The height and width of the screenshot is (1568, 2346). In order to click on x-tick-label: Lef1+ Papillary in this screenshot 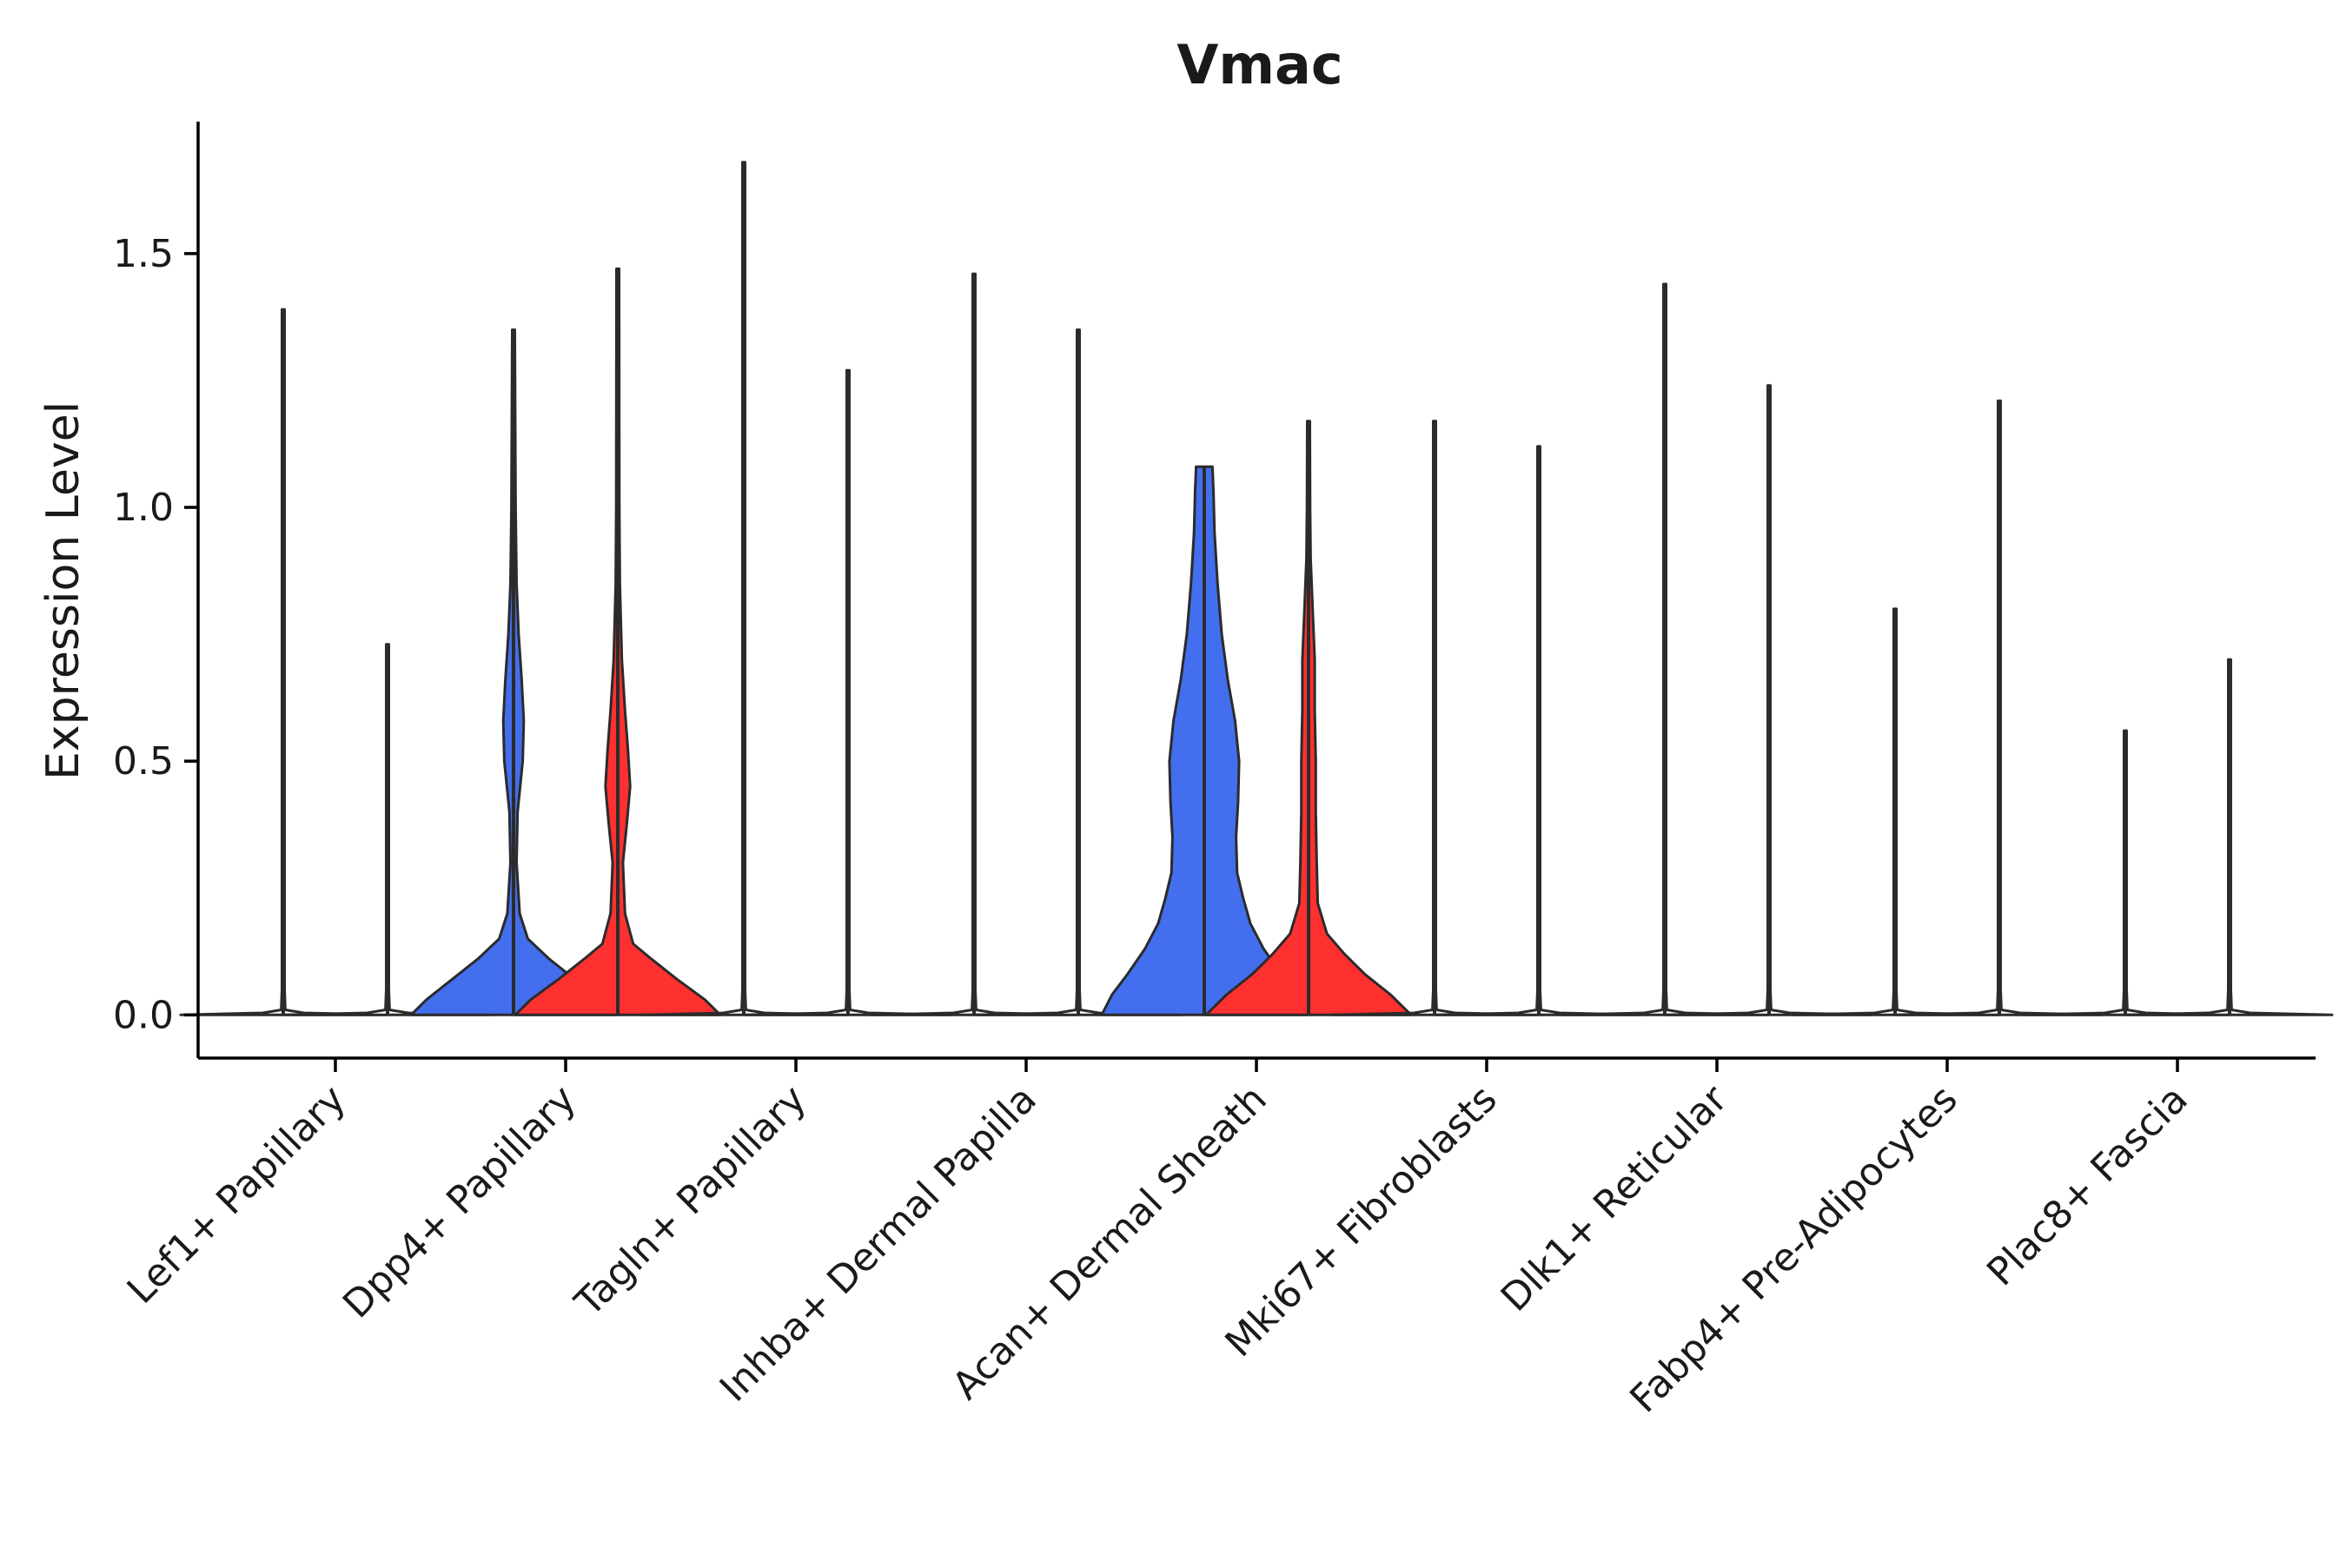, I will do `click(237, 1195)`.